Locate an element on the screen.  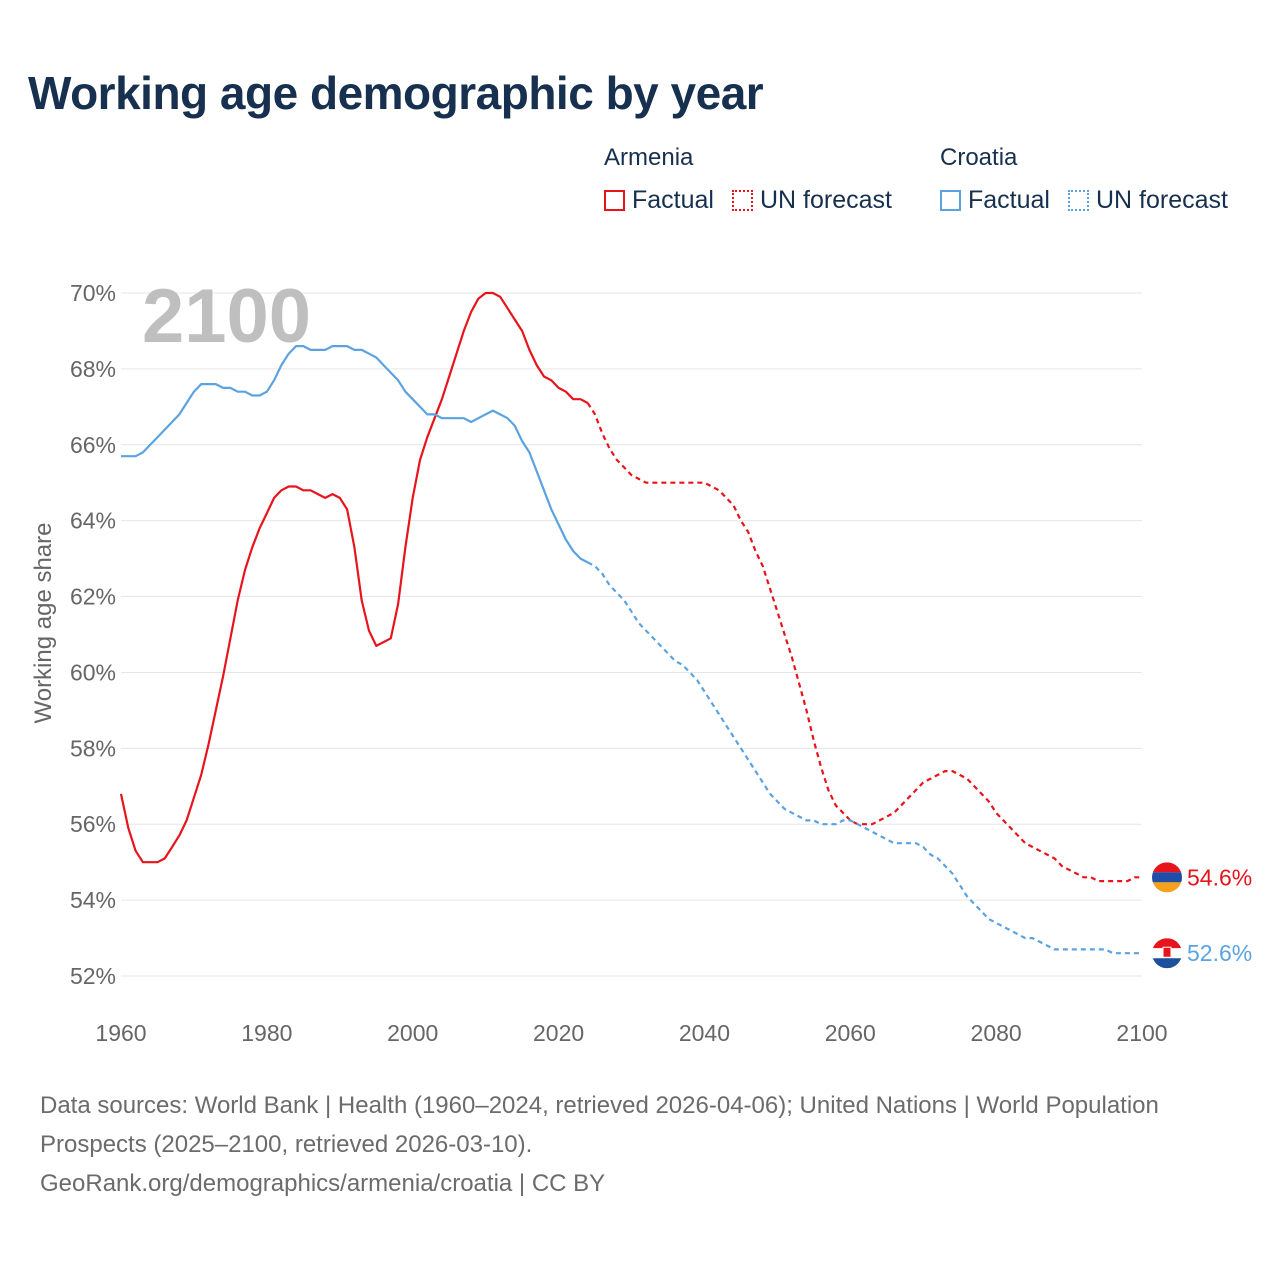
y-tick-label: 70% is located at coordinates (93, 293).